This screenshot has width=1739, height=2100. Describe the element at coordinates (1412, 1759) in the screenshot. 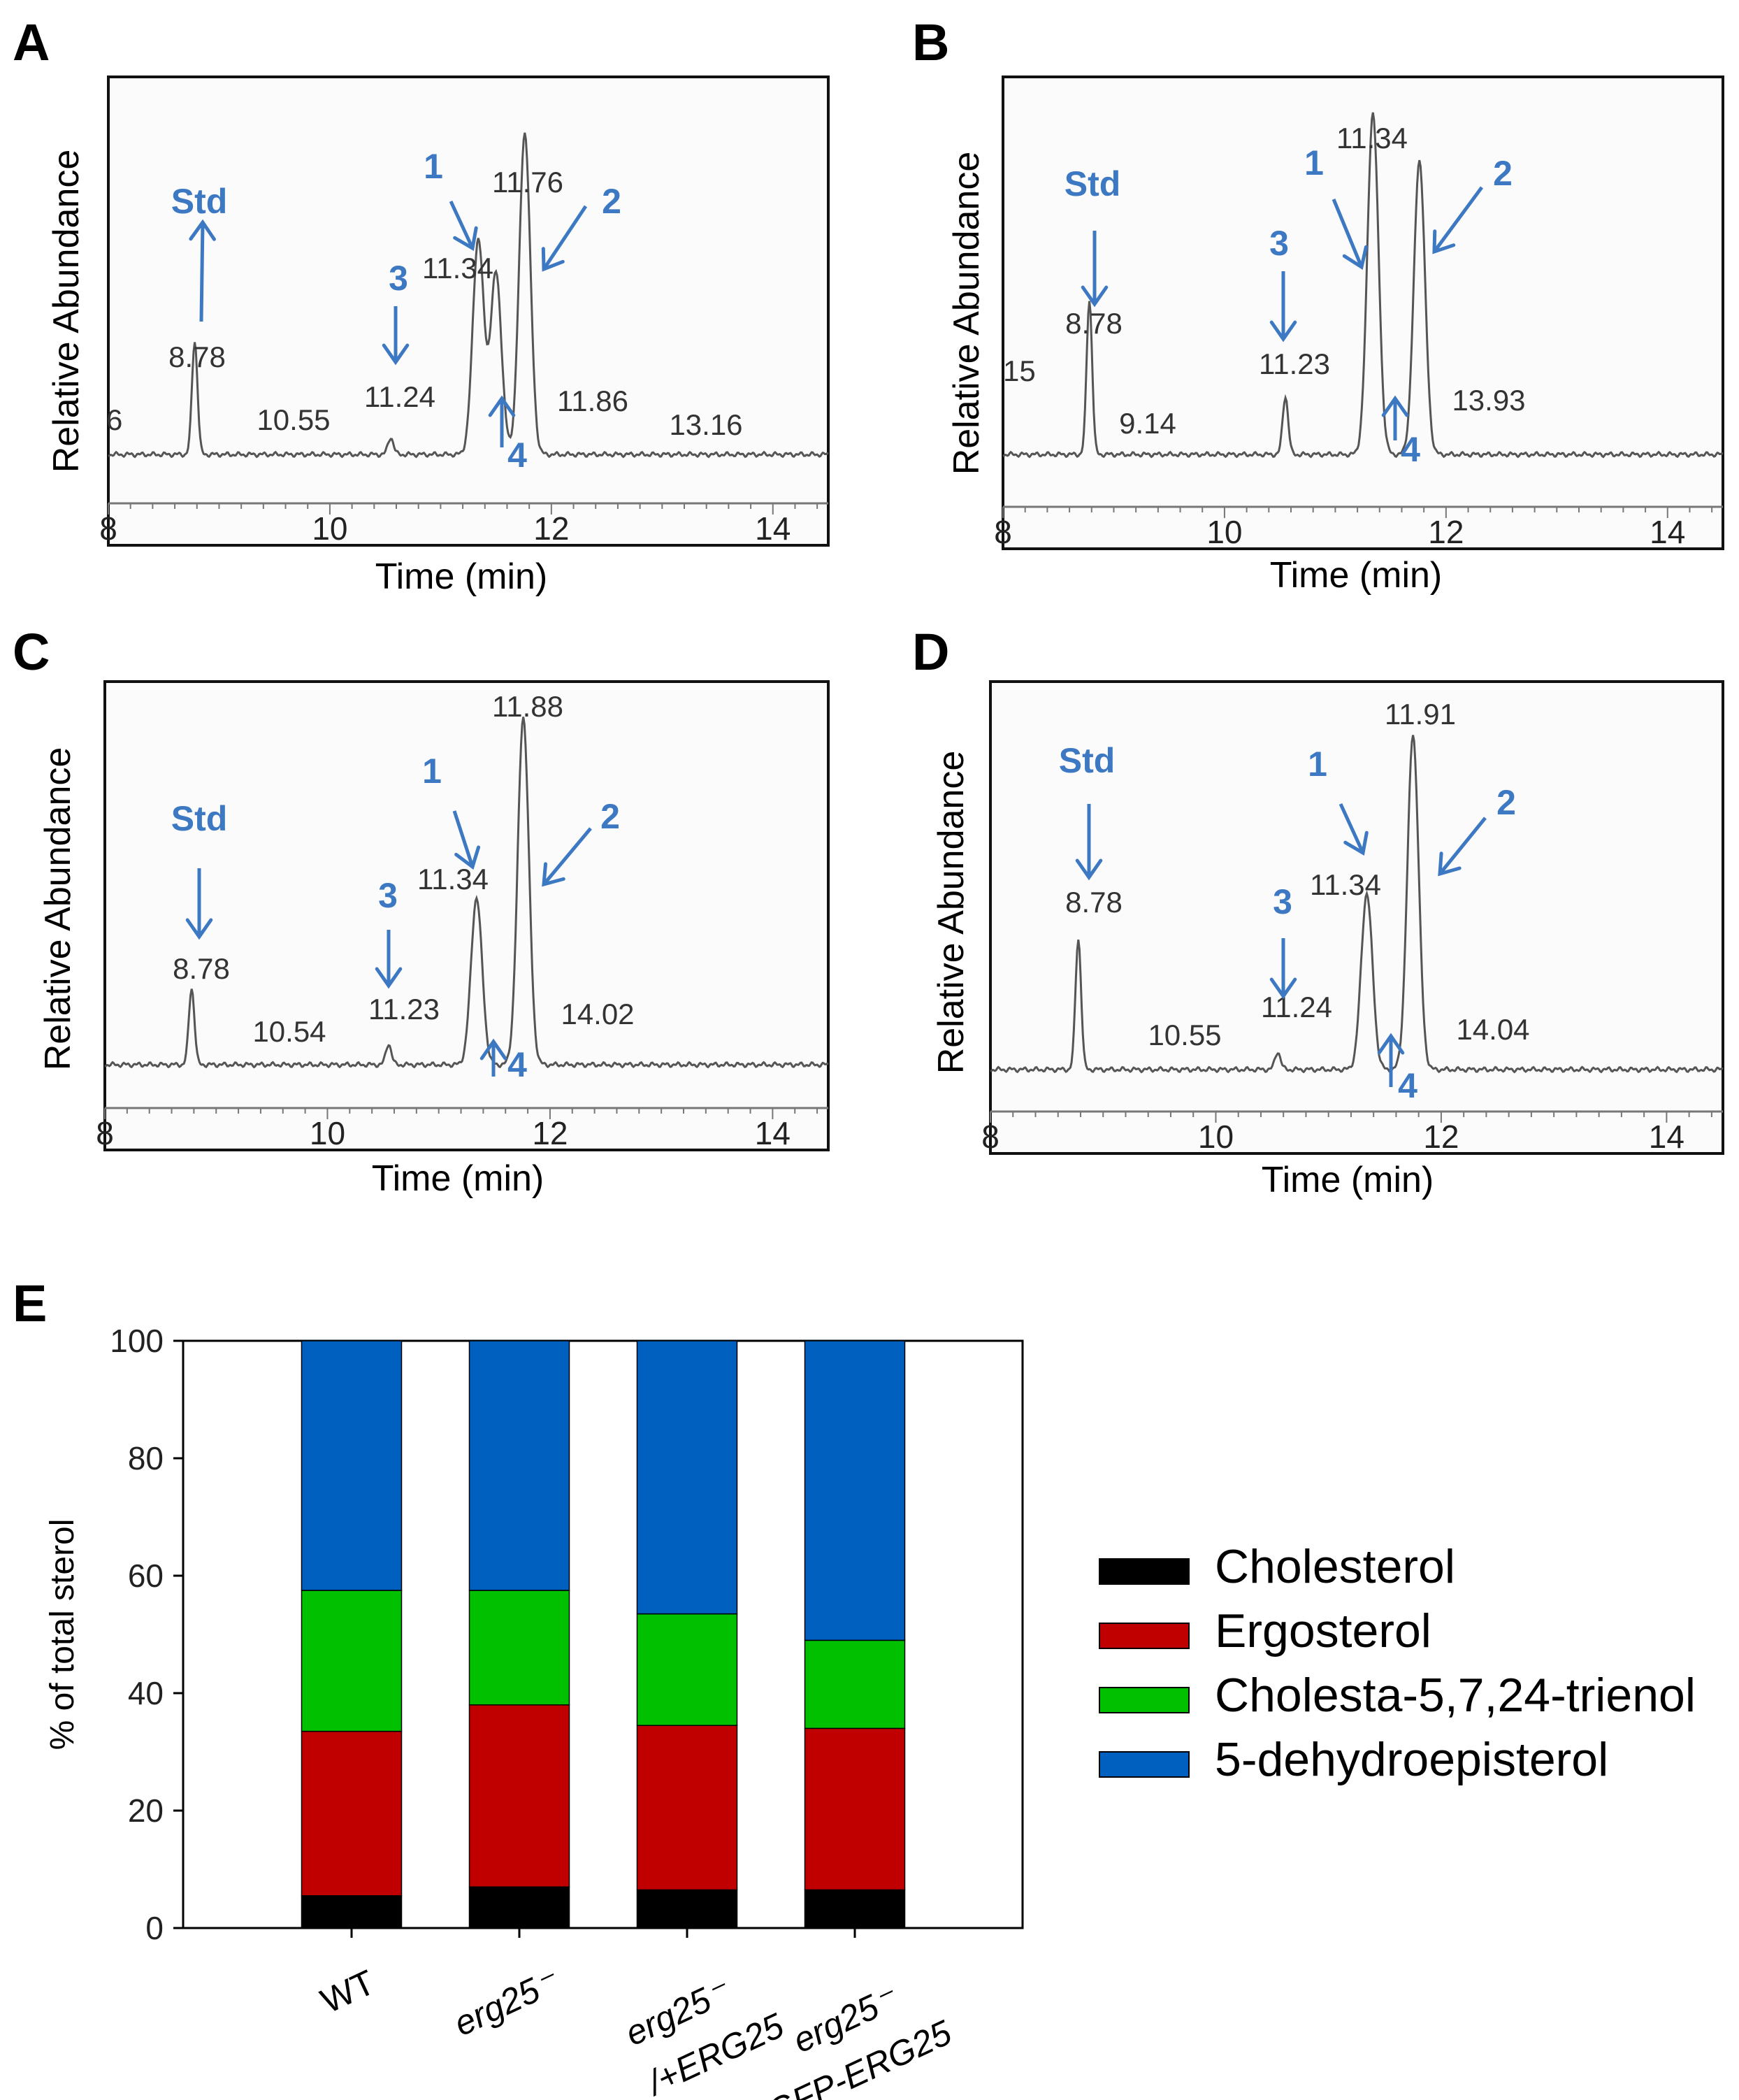

I see `legend-label: 5-dehydroepisterol` at that location.